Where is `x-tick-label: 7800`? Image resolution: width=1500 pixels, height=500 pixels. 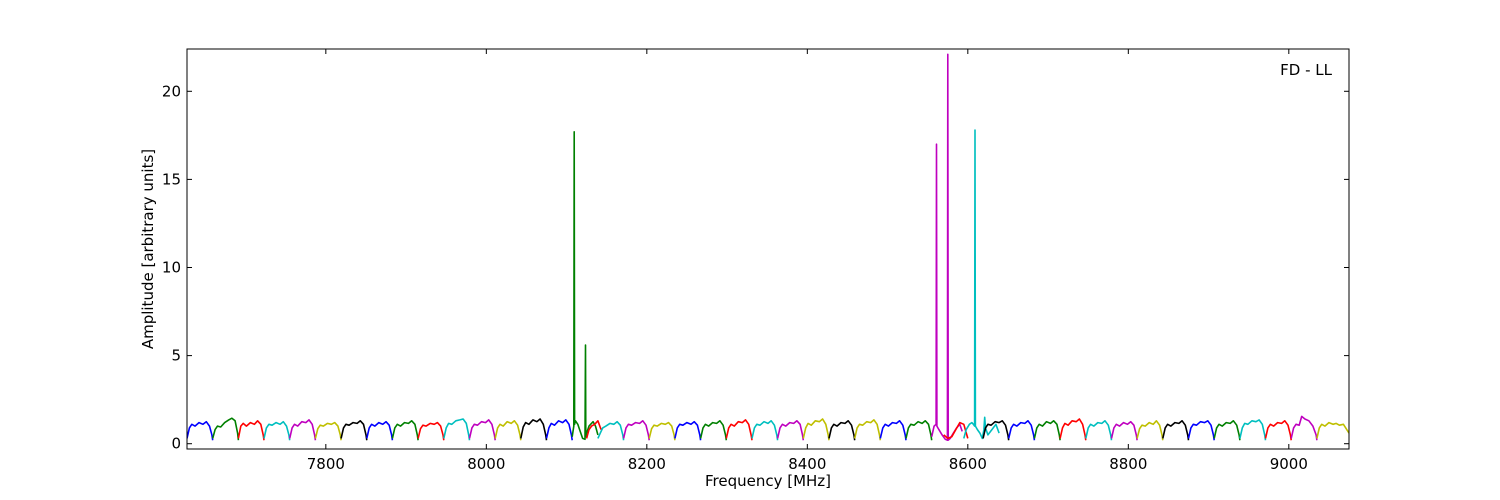
x-tick-label: 7800 is located at coordinates (326, 464).